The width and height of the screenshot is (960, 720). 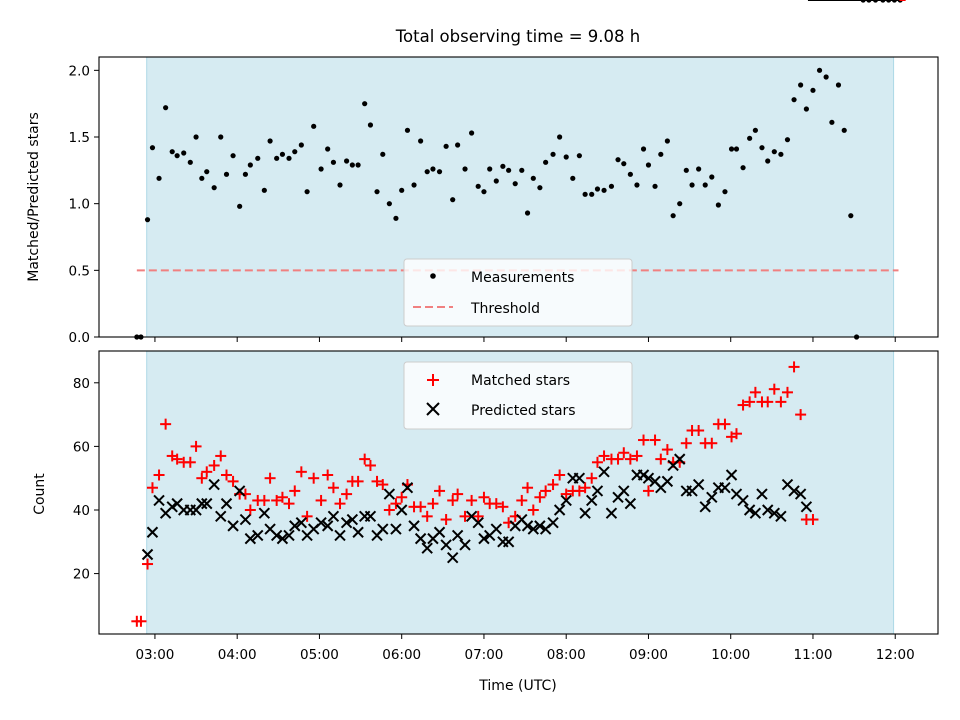 What do you see at coordinates (523, 411) in the screenshot?
I see `legend-predicted-label: Predicted stars` at bounding box center [523, 411].